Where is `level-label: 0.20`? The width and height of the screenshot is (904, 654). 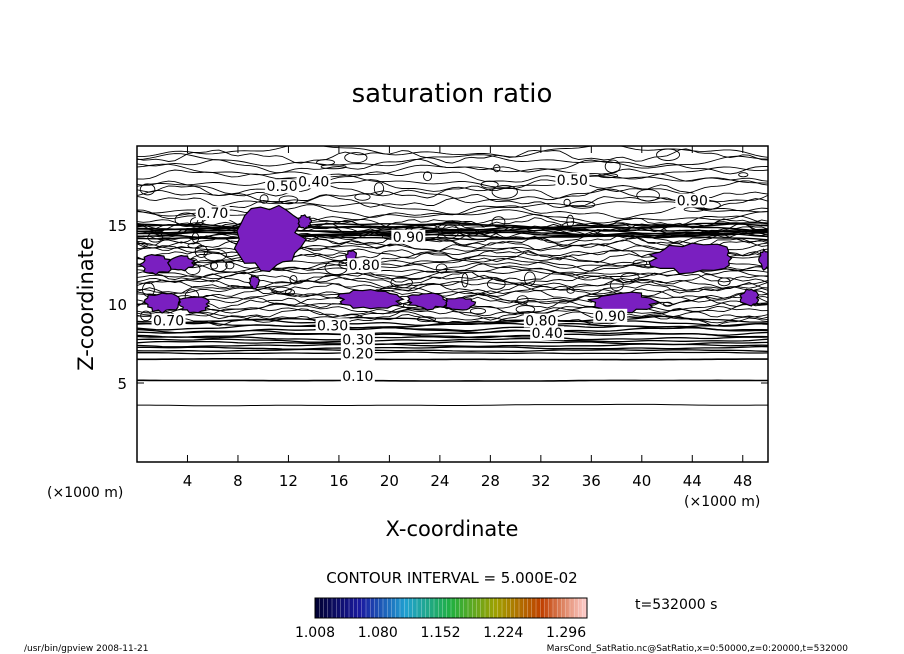 level-label: 0.20 is located at coordinates (357, 355).